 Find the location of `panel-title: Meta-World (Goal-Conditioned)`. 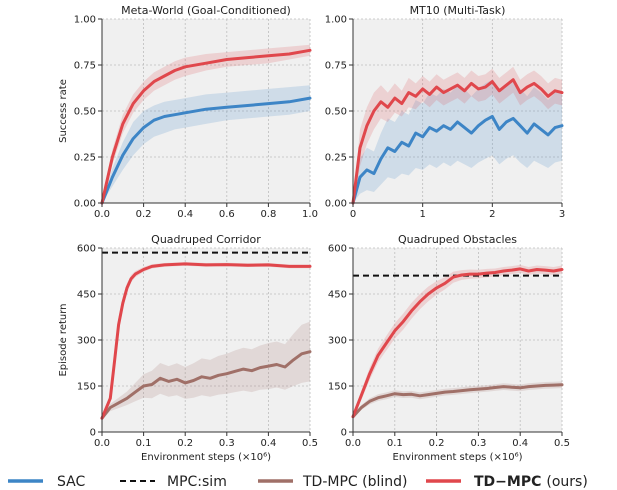

panel-title: Meta-World (Goal-Conditioned) is located at coordinates (206, 10).